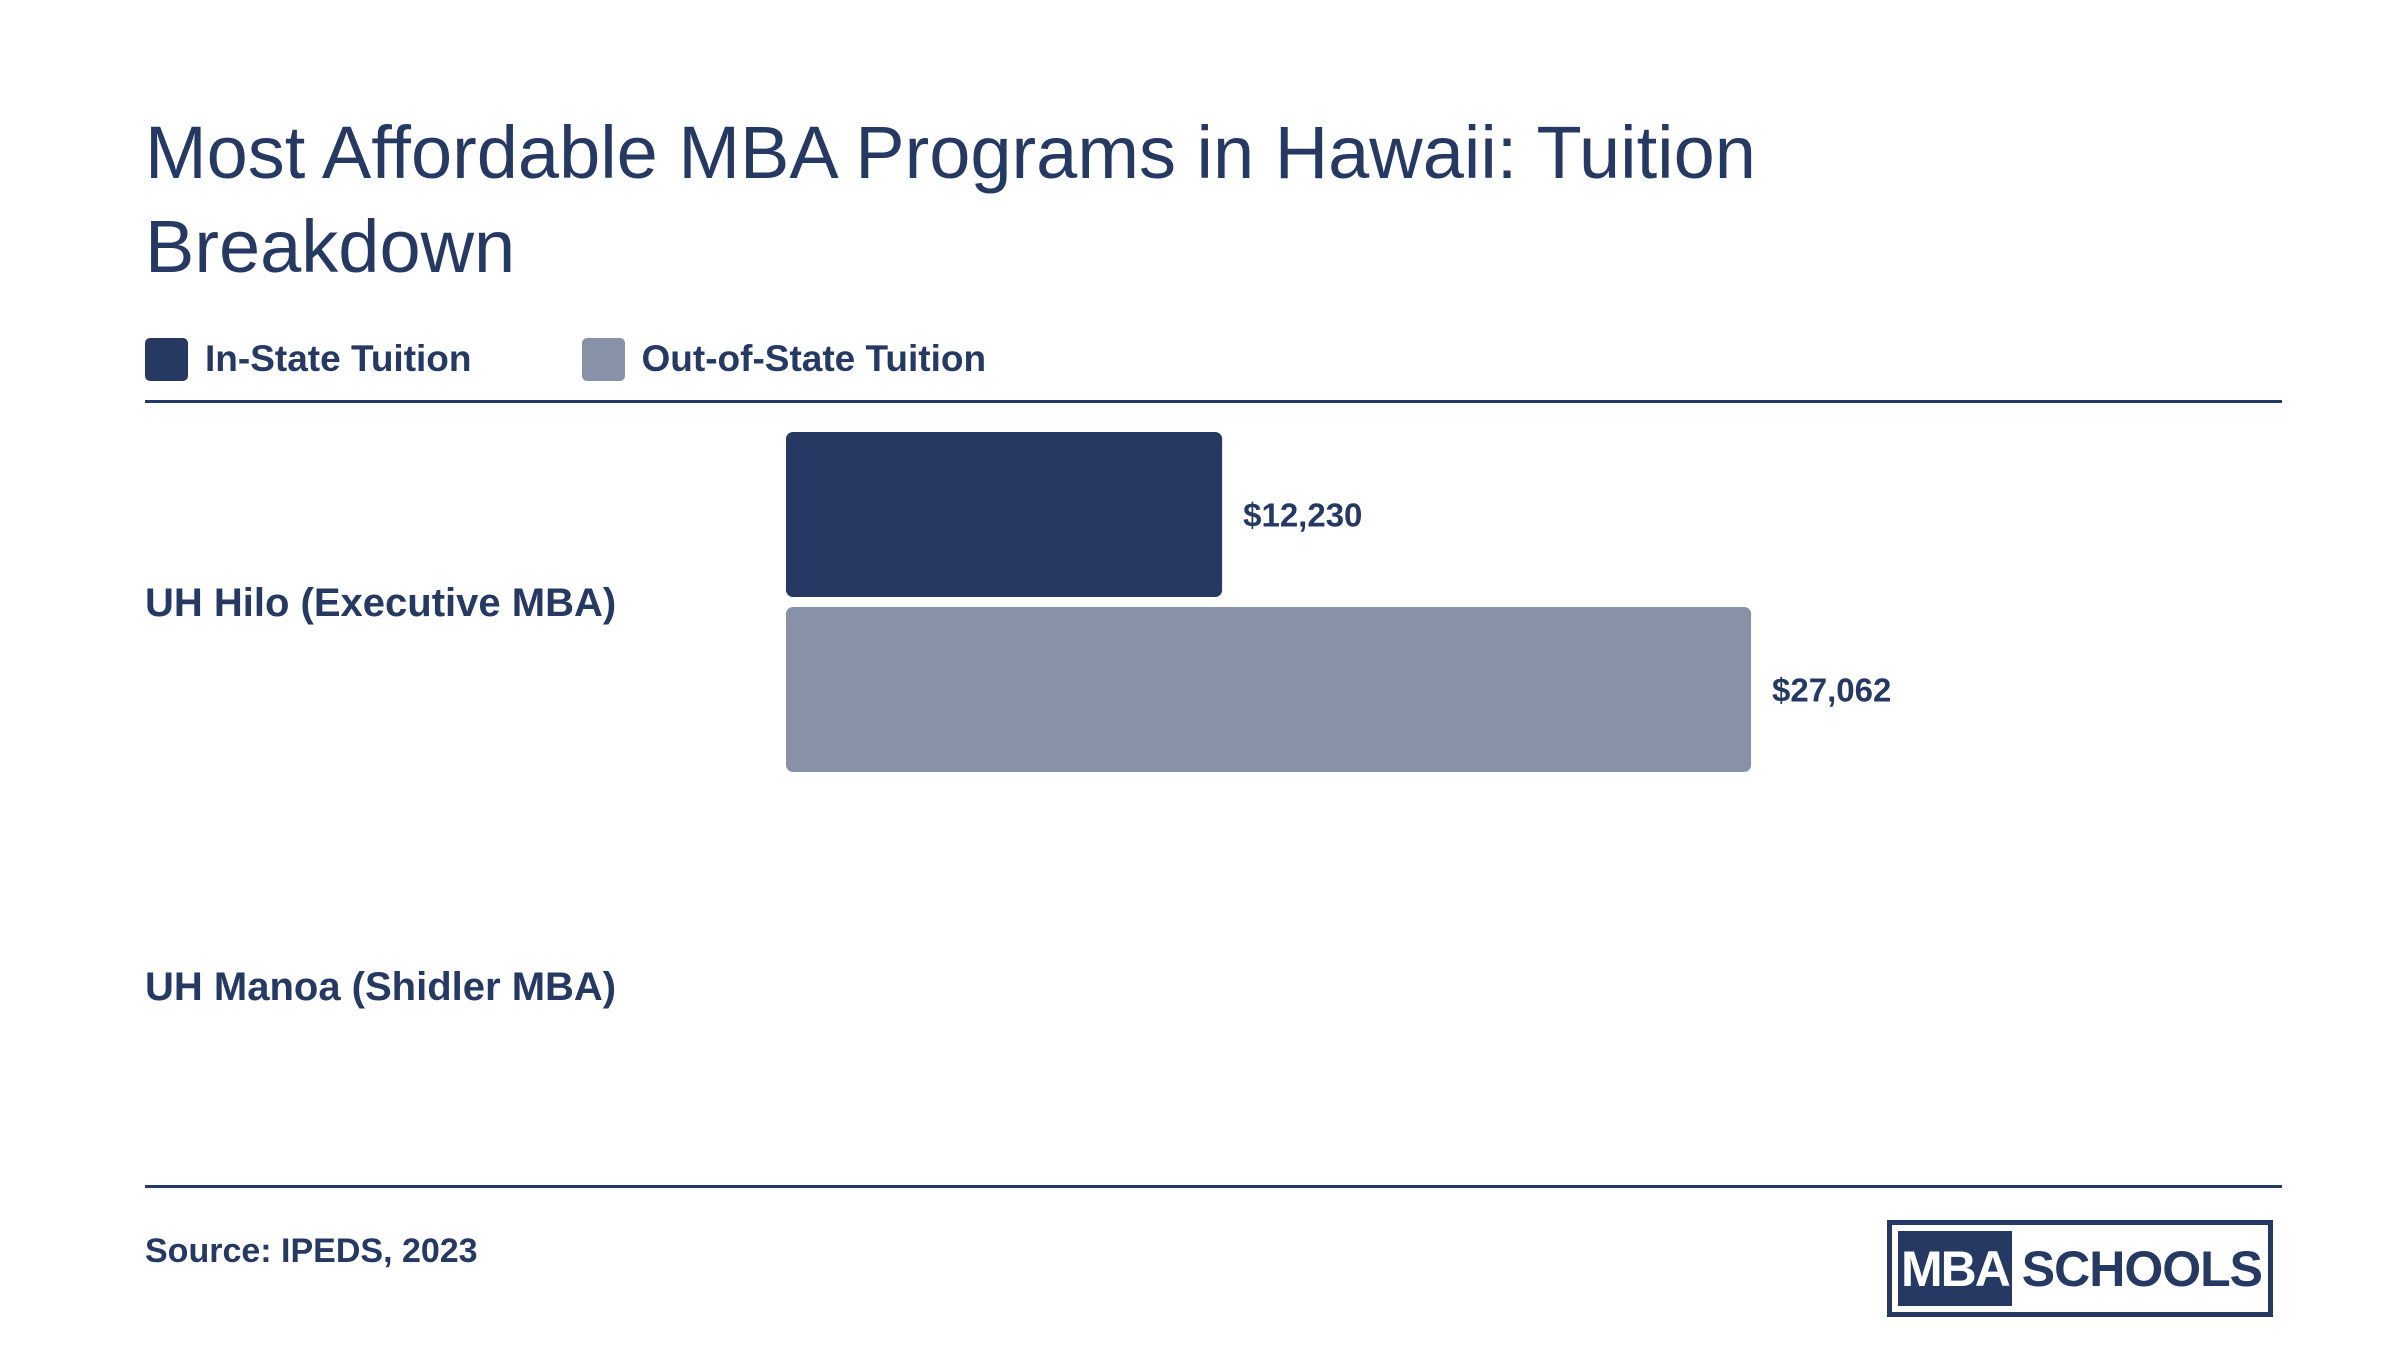 The width and height of the screenshot is (2400, 1350). What do you see at coordinates (1955, 1268) in the screenshot?
I see `logo-mba-text: MBA` at bounding box center [1955, 1268].